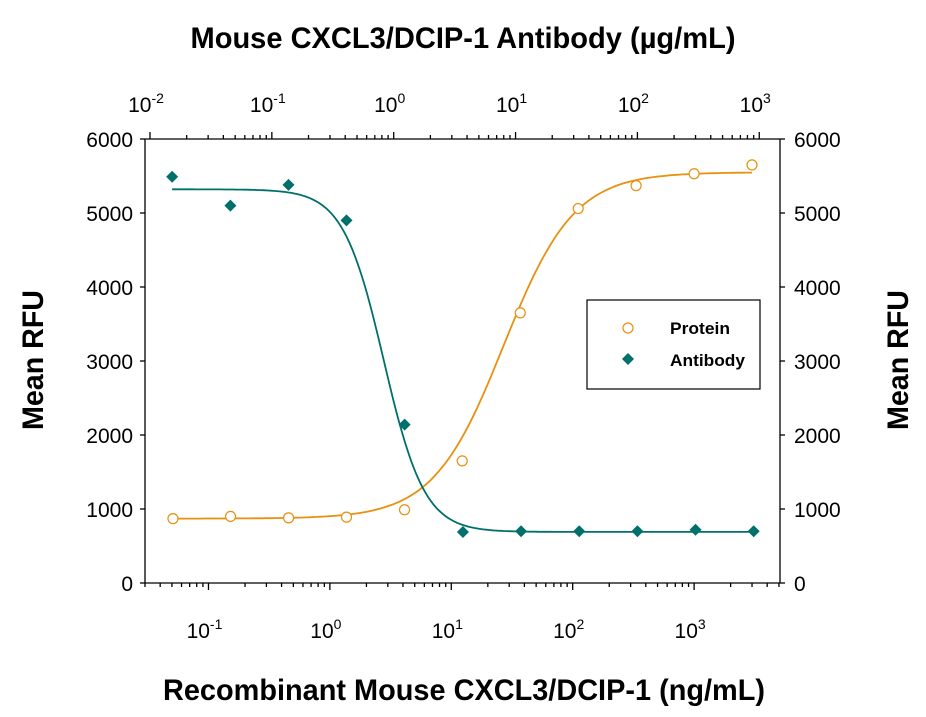 The width and height of the screenshot is (926, 717). I want to click on y-tick-label-left: 3000, so click(109, 362).